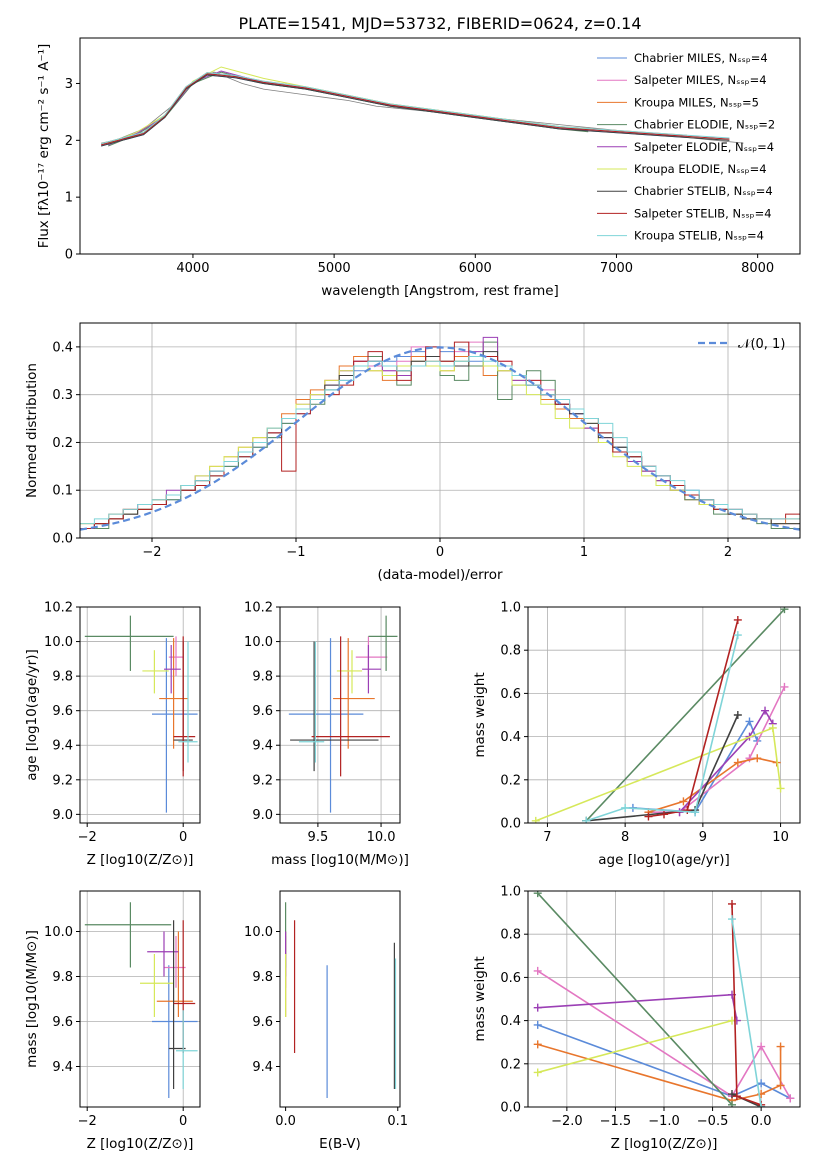 The height and width of the screenshot is (1170, 819). Describe the element at coordinates (510, 694) in the screenshot. I see `y-tick-label: 0.6` at that location.